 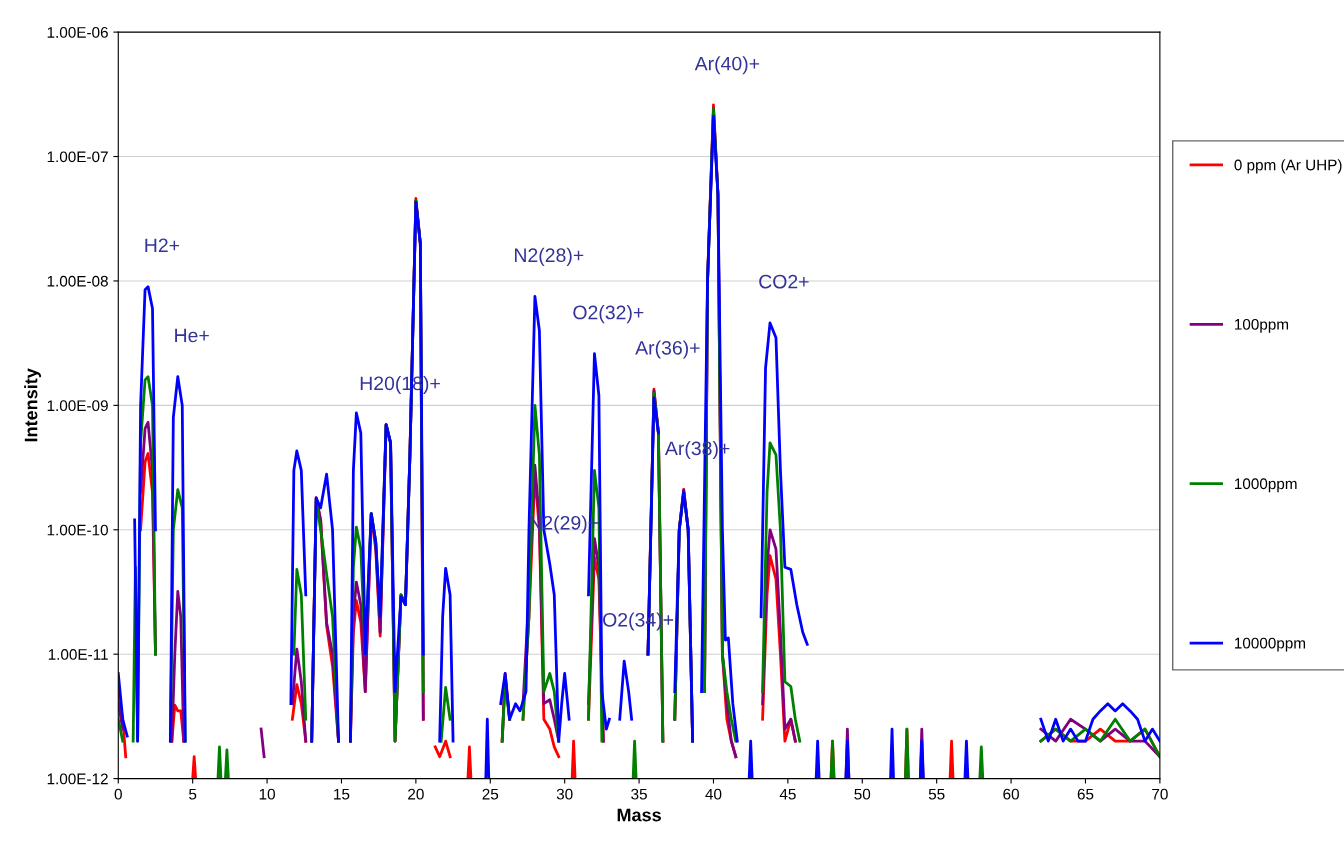 I want to click on x-tick-label: 45, so click(x=787, y=794).